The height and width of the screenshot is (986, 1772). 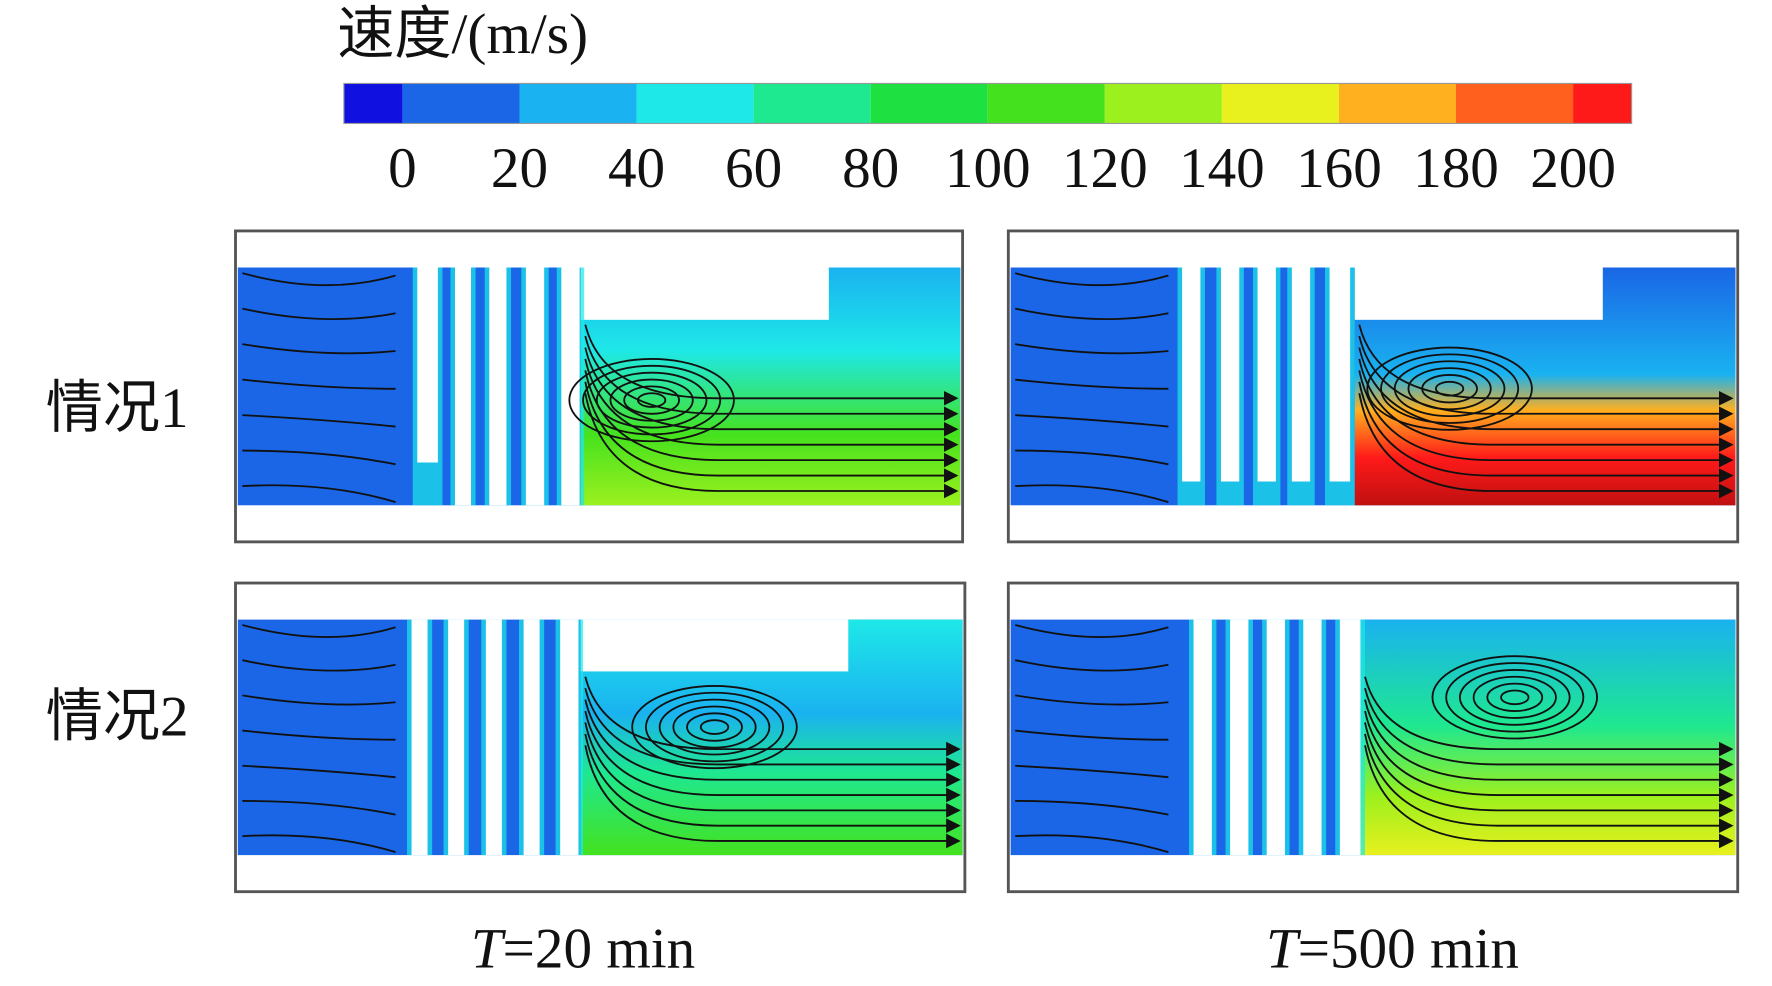 I want to click on colorbar-tick-label: 40, so click(x=636, y=168).